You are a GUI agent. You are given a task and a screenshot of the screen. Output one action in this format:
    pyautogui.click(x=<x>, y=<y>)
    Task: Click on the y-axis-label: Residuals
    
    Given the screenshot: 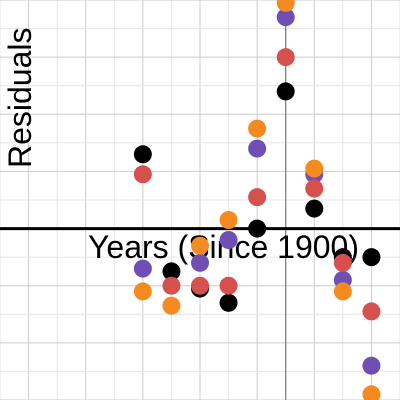 What is the action you would take?
    pyautogui.click(x=20, y=97)
    